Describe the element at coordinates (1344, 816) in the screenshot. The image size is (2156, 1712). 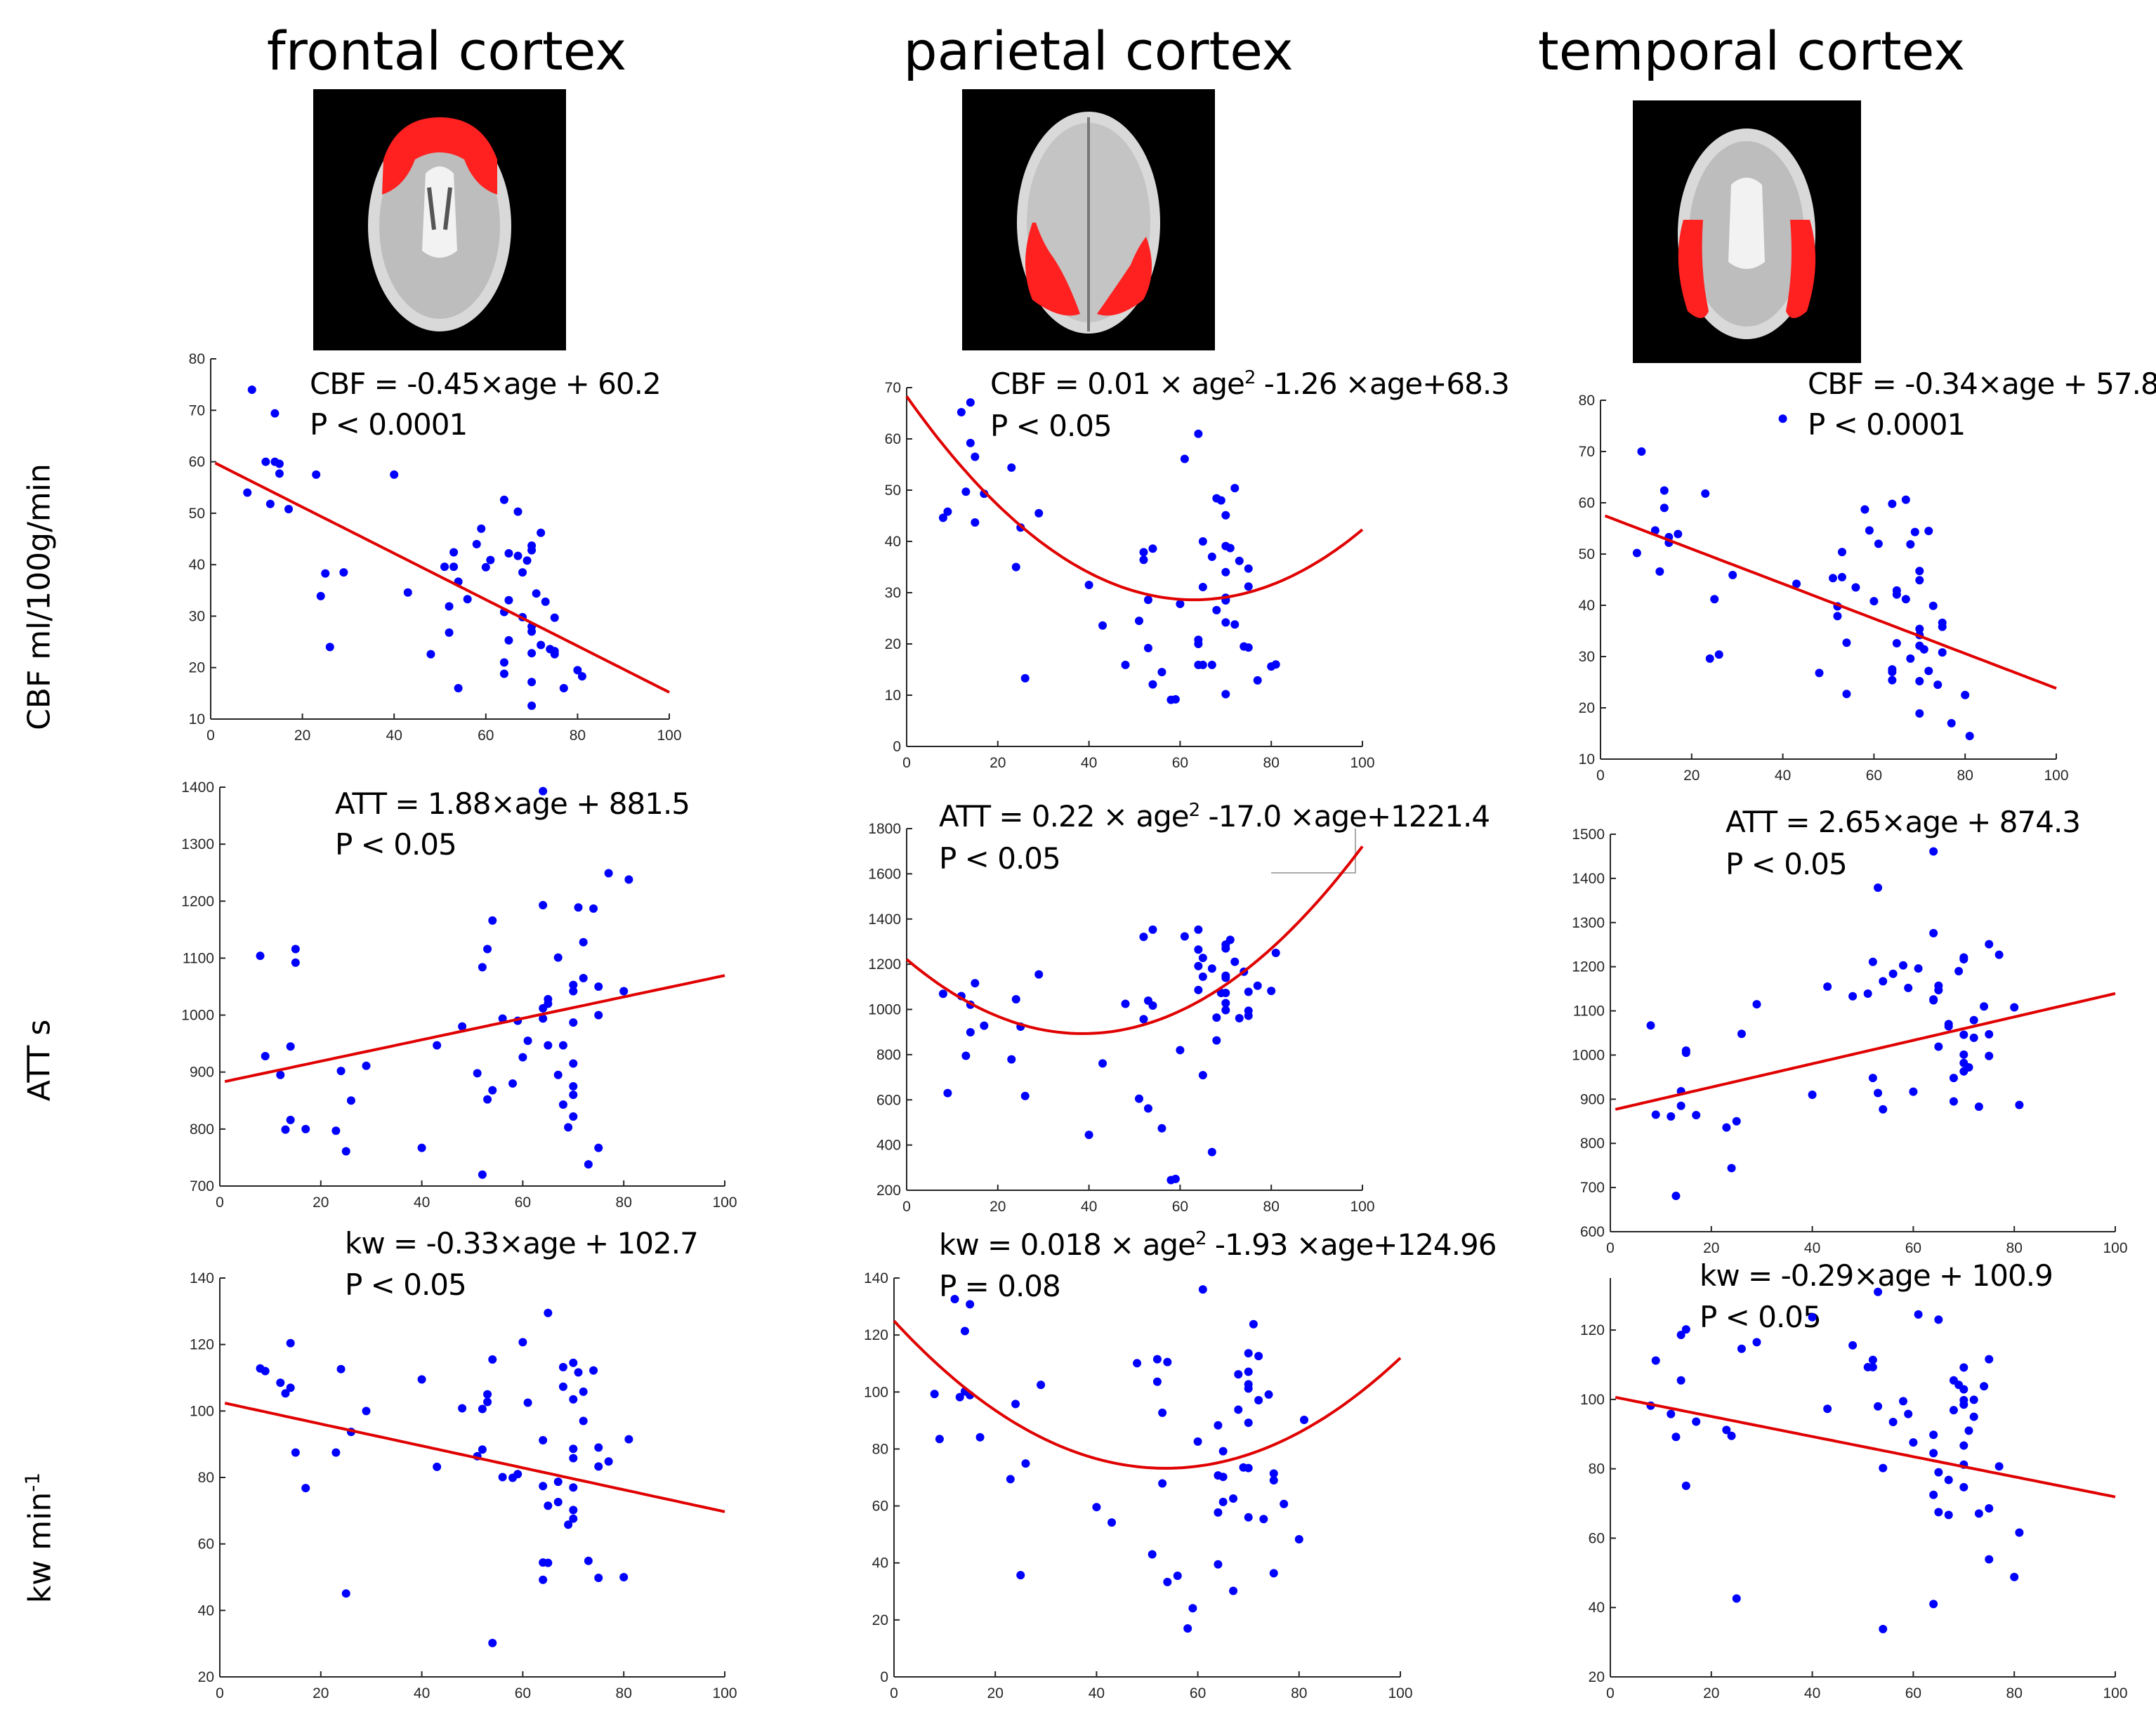
I see `equation-text-rest: -17.0 ×age+1221.4` at that location.